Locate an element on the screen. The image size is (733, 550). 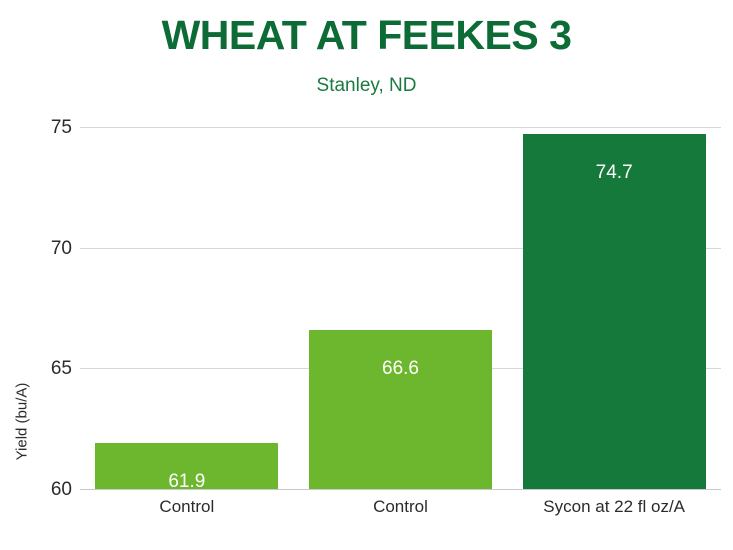
bar: 66.6 is located at coordinates (400, 409).